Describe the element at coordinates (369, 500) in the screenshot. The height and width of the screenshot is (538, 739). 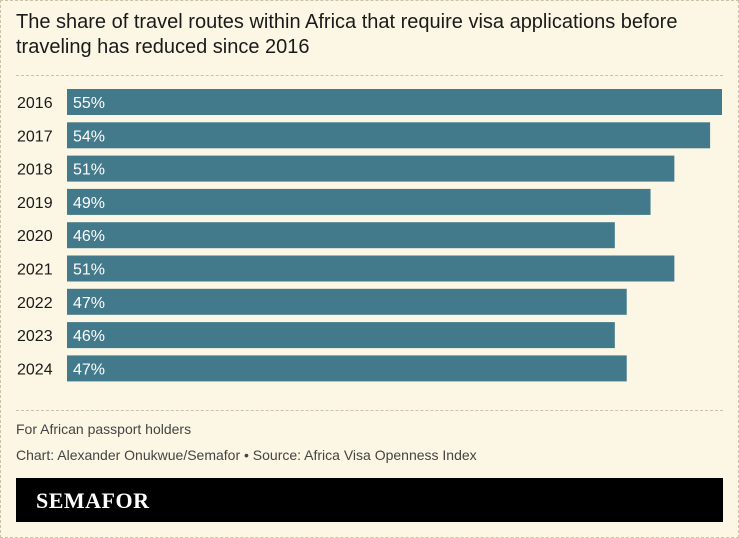
I see `footer-bar: SEMAFOR` at that location.